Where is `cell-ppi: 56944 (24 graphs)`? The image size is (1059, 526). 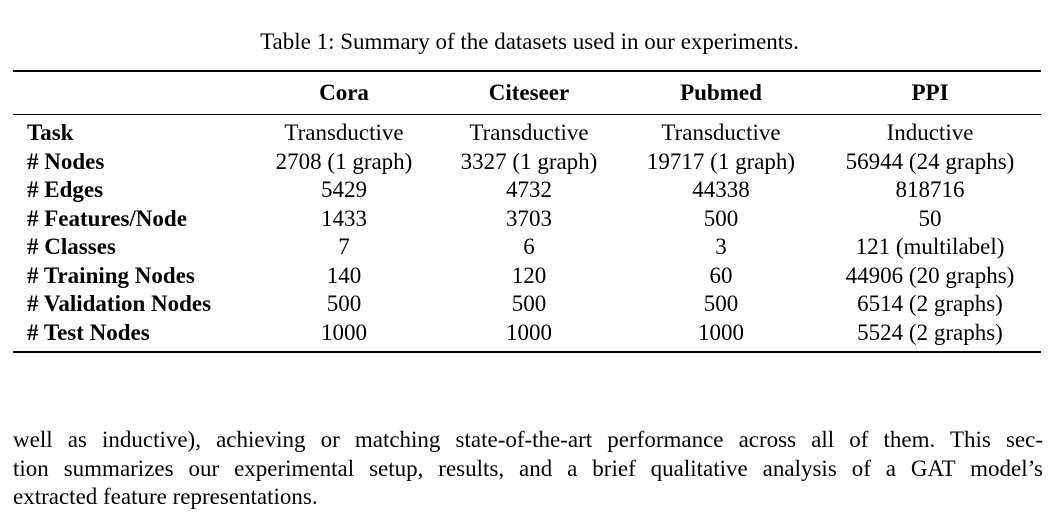 cell-ppi: 56944 (24 graphs) is located at coordinates (930, 161).